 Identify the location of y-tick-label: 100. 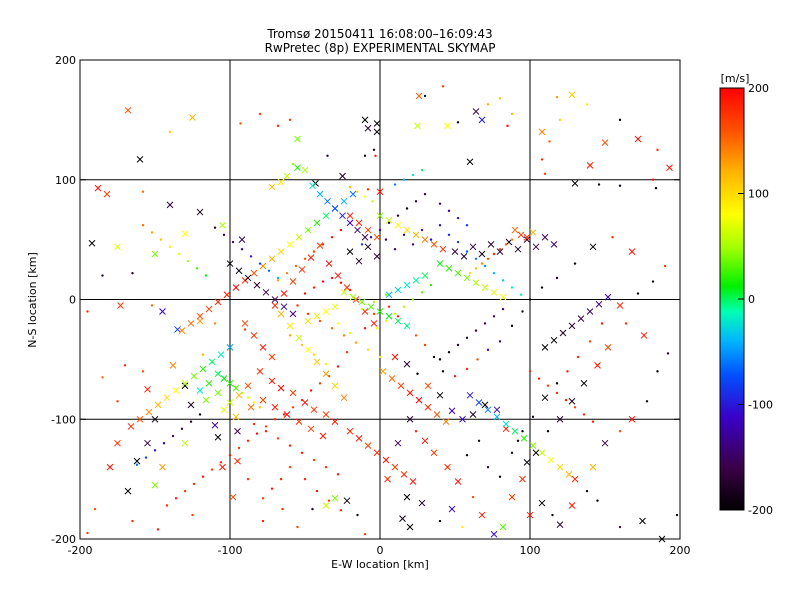
(65, 180).